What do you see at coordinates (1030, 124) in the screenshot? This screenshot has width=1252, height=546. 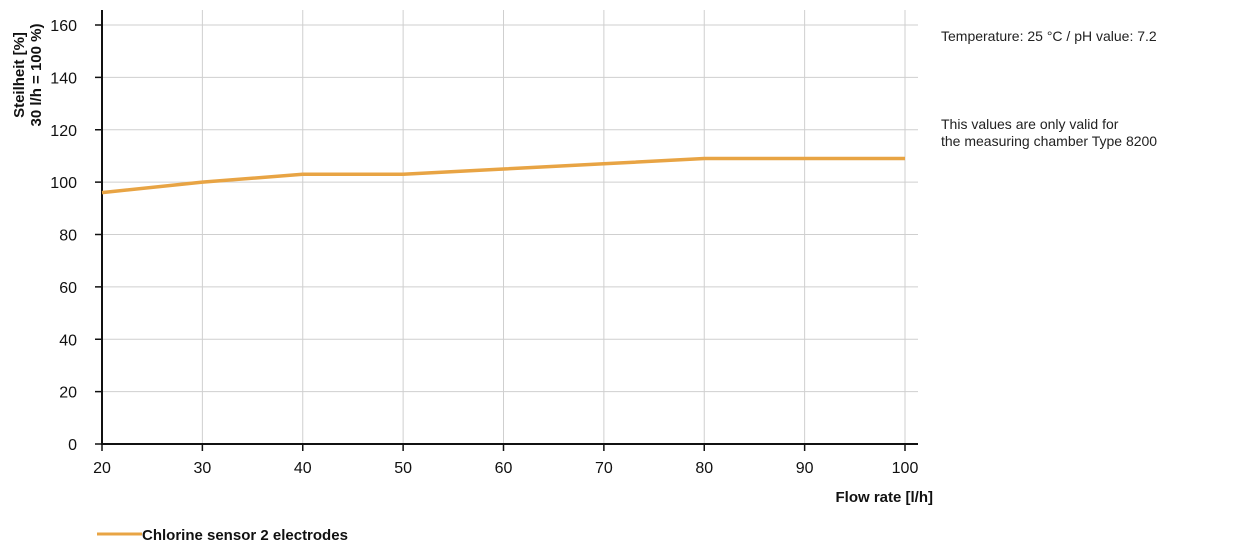 I see `validity-note-line1: This values are only valid for` at bounding box center [1030, 124].